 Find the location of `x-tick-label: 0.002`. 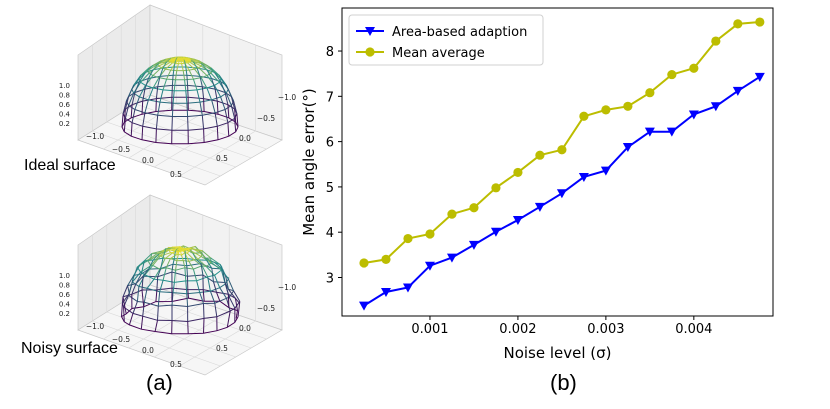

x-tick-label: 0.002 is located at coordinates (517, 329).